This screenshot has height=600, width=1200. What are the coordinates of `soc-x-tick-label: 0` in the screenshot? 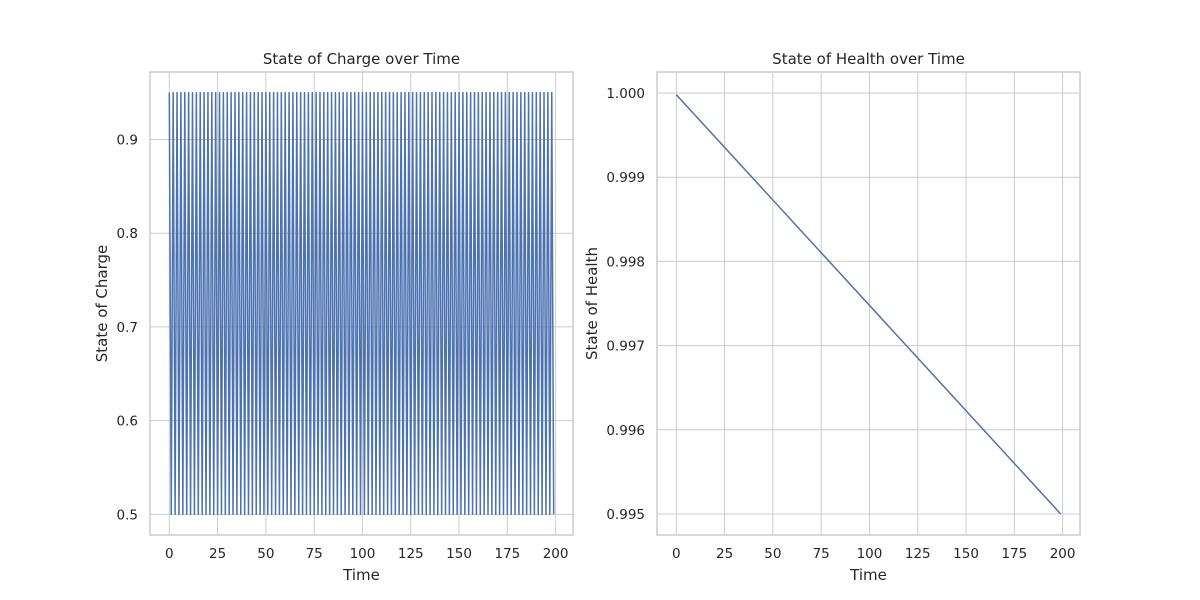 It's located at (169, 554).